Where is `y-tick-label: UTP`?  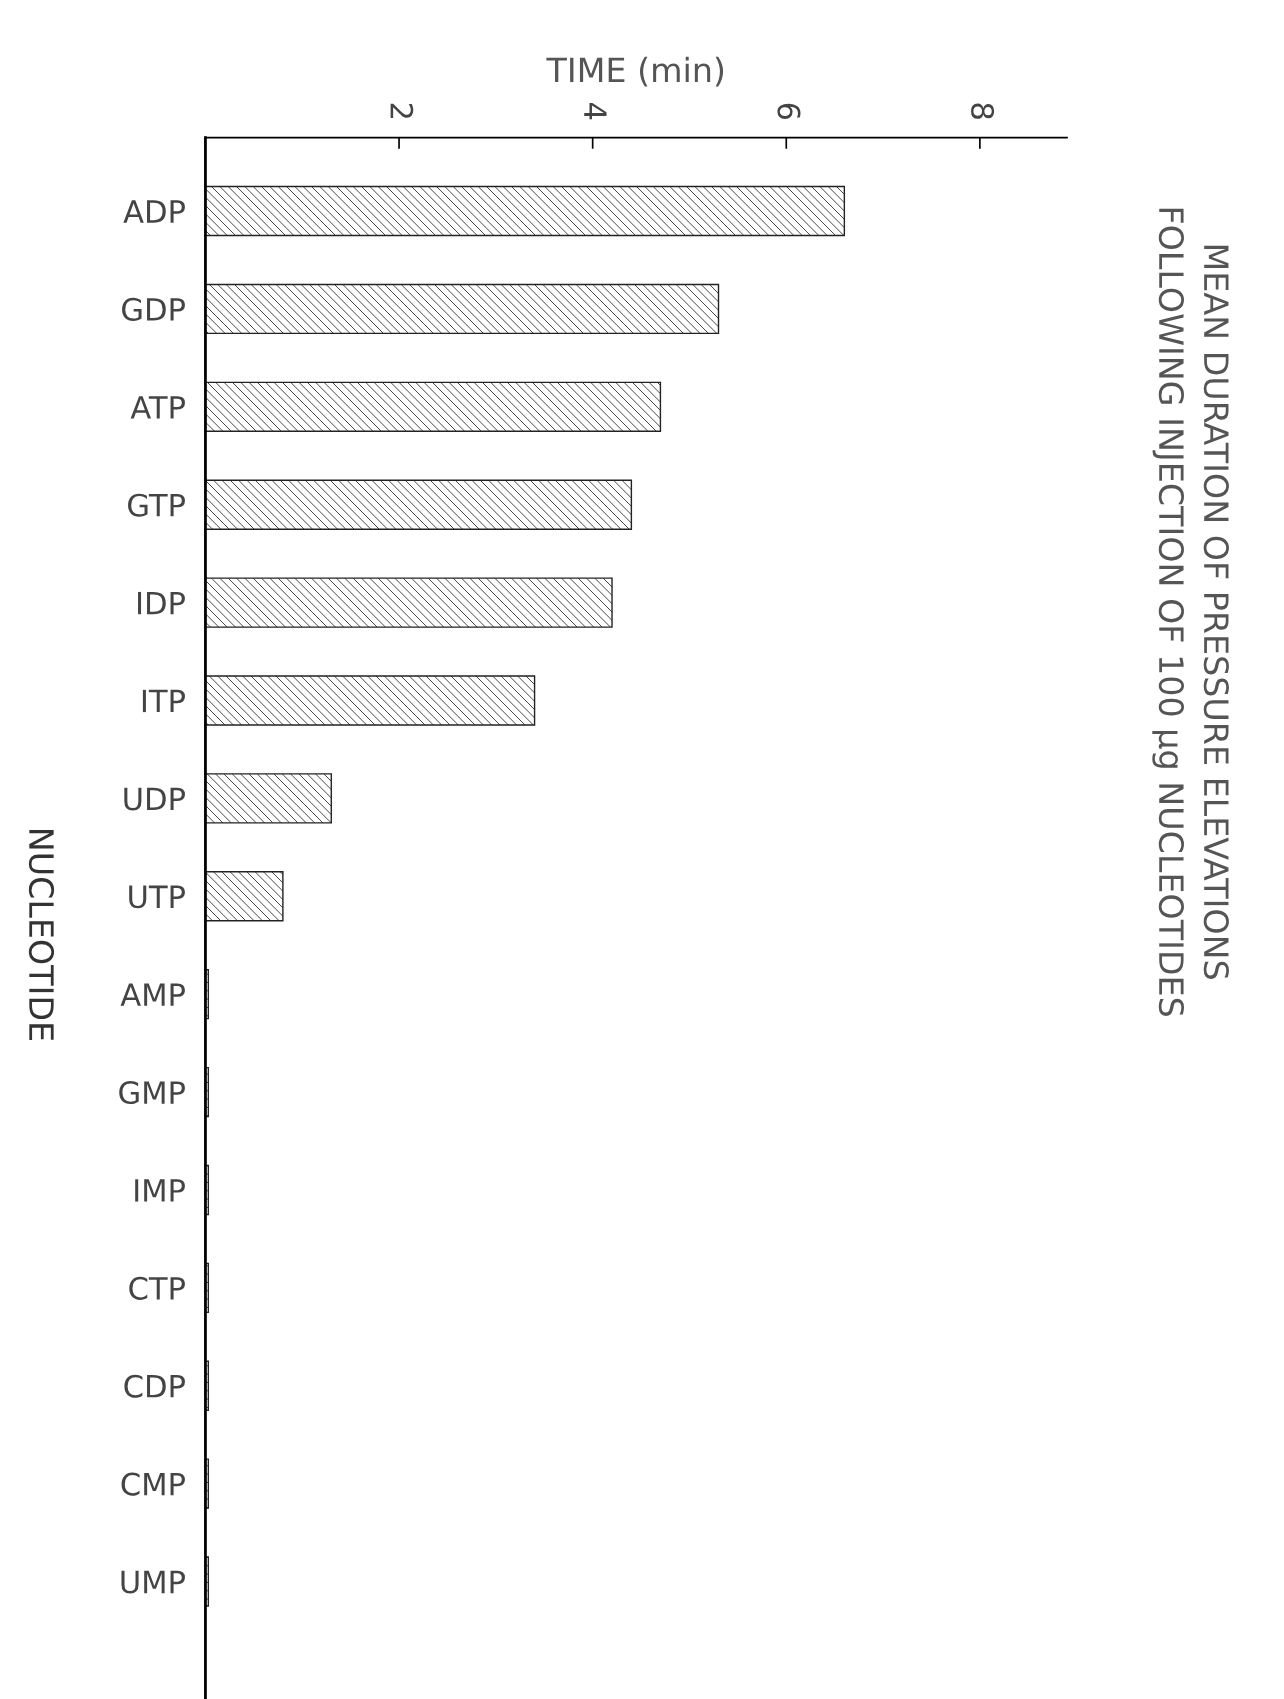
y-tick-label: UTP is located at coordinates (157, 897).